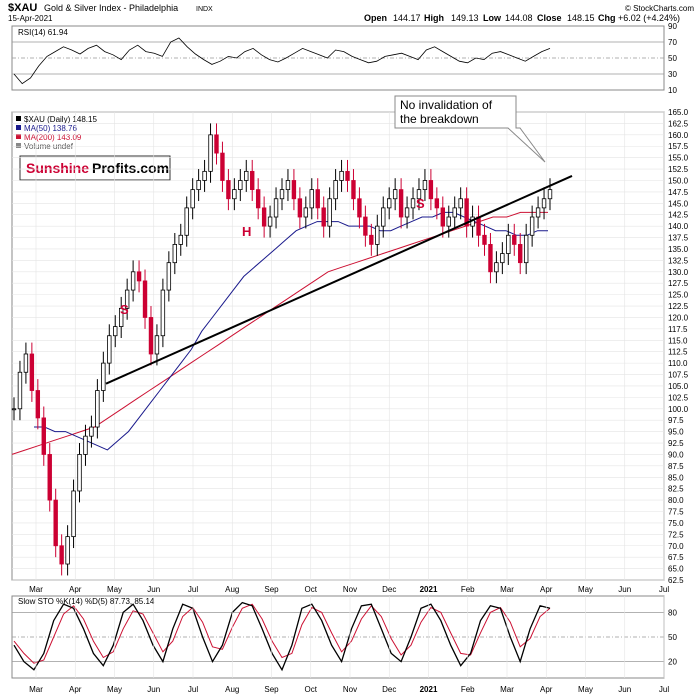 The height and width of the screenshot is (700, 700). I want to click on legend-price: $XAU (Daily) 148.15, so click(60, 119).